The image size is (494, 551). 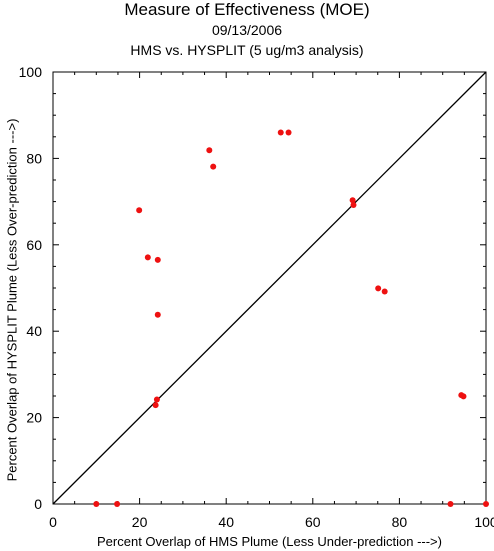 I want to click on x-tick-label: 80, so click(x=400, y=522).